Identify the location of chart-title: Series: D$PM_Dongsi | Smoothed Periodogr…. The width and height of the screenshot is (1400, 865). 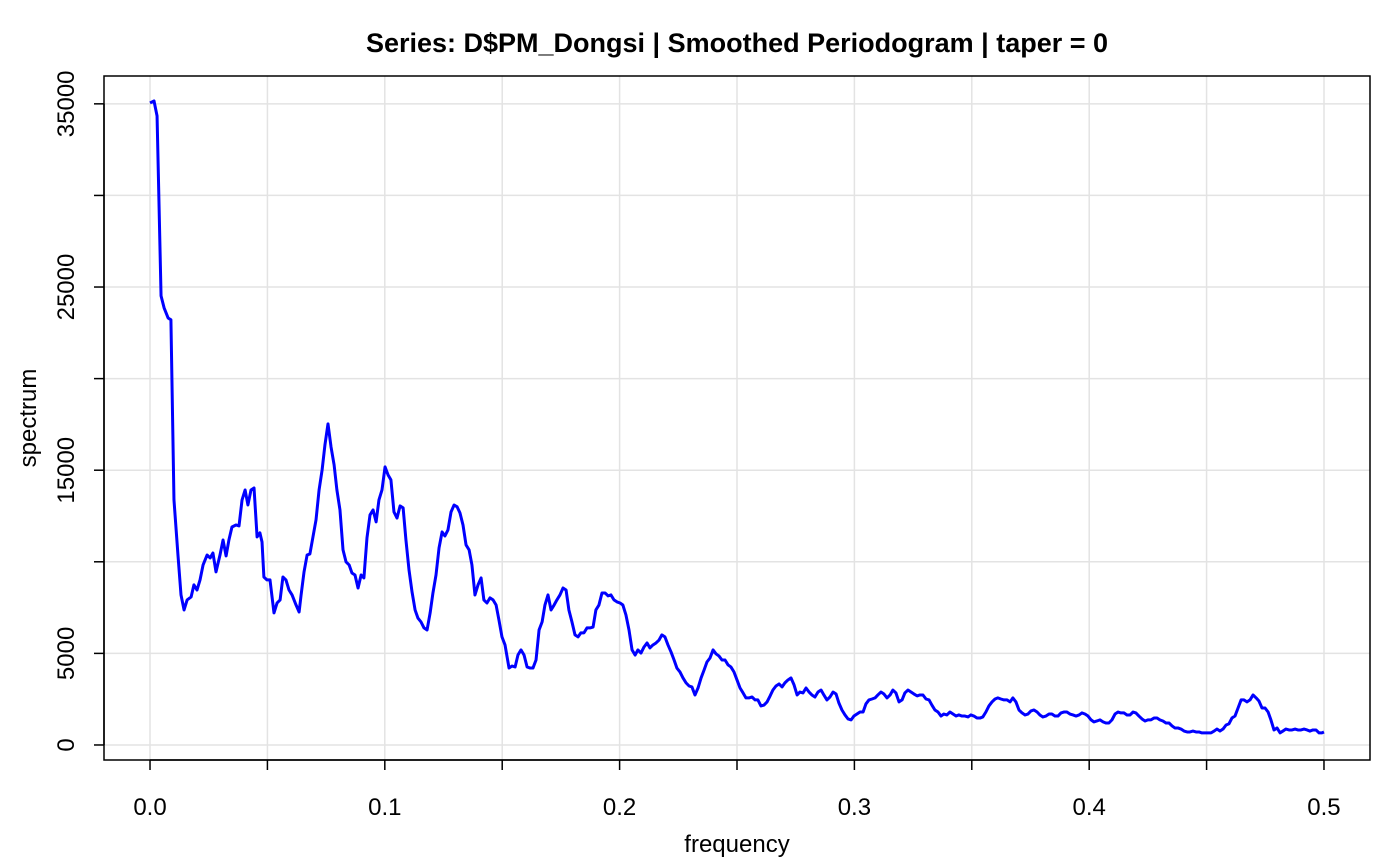
(737, 43).